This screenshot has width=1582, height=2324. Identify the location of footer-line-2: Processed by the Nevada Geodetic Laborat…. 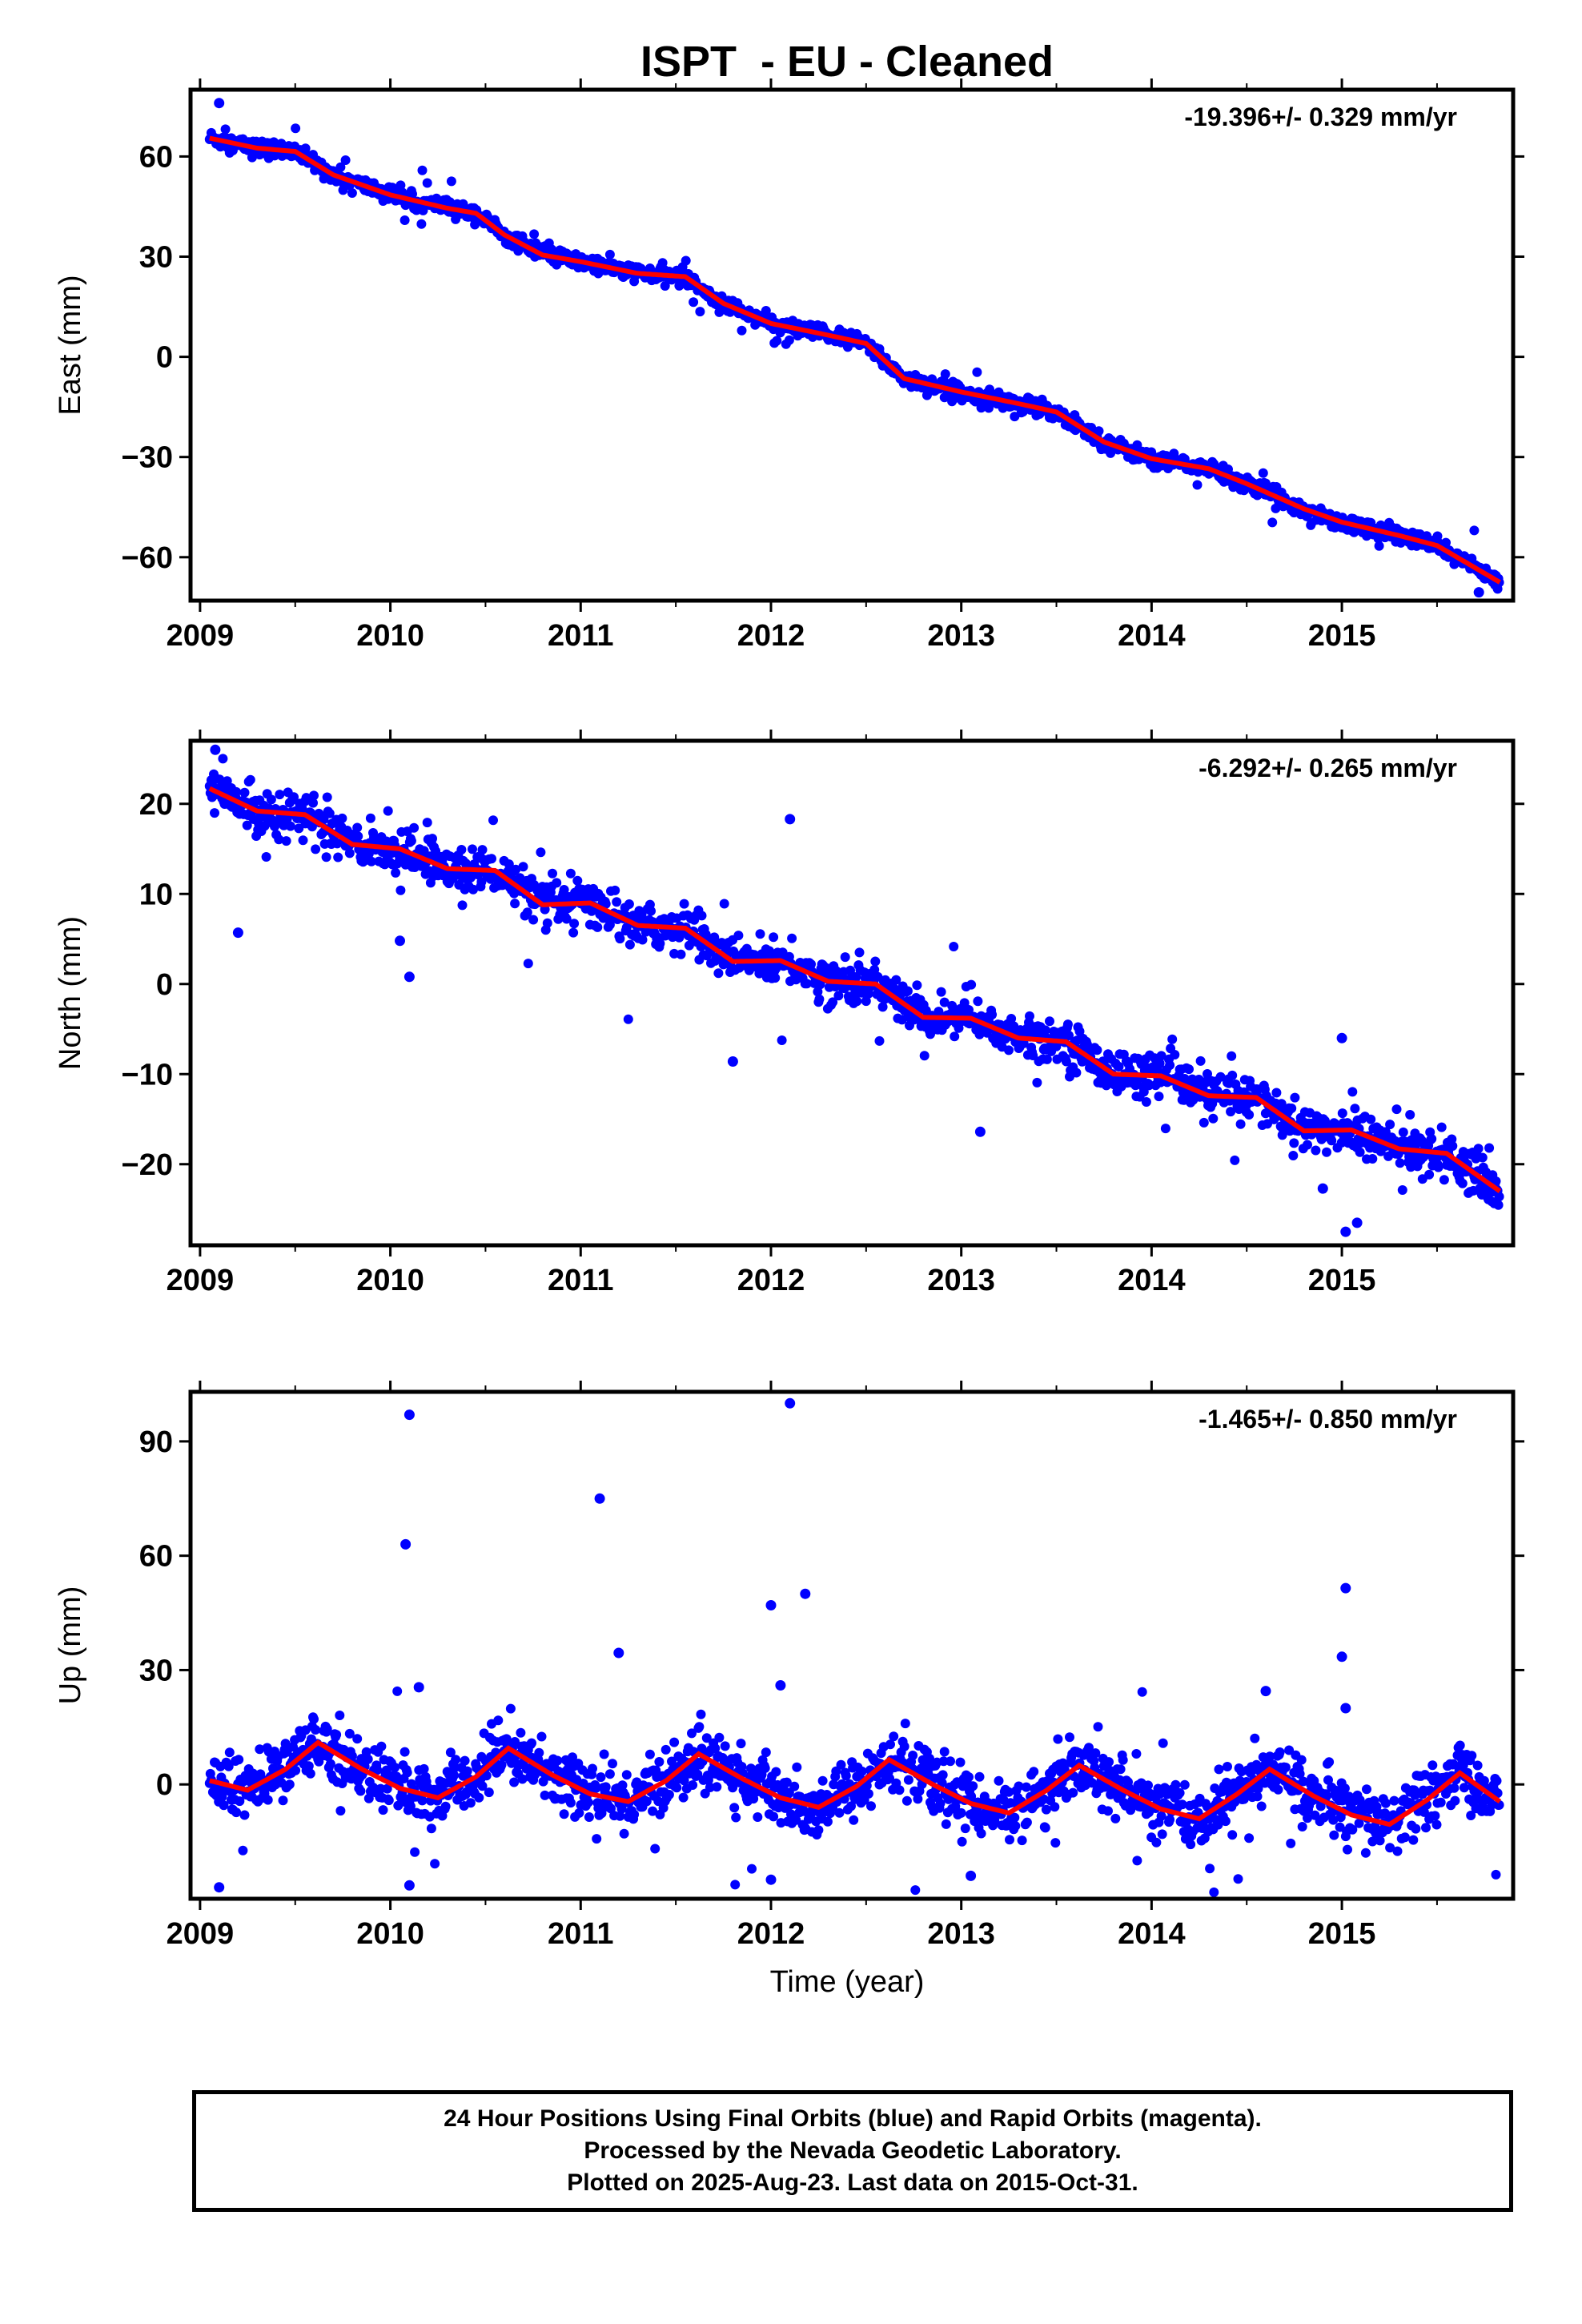
(853, 2150).